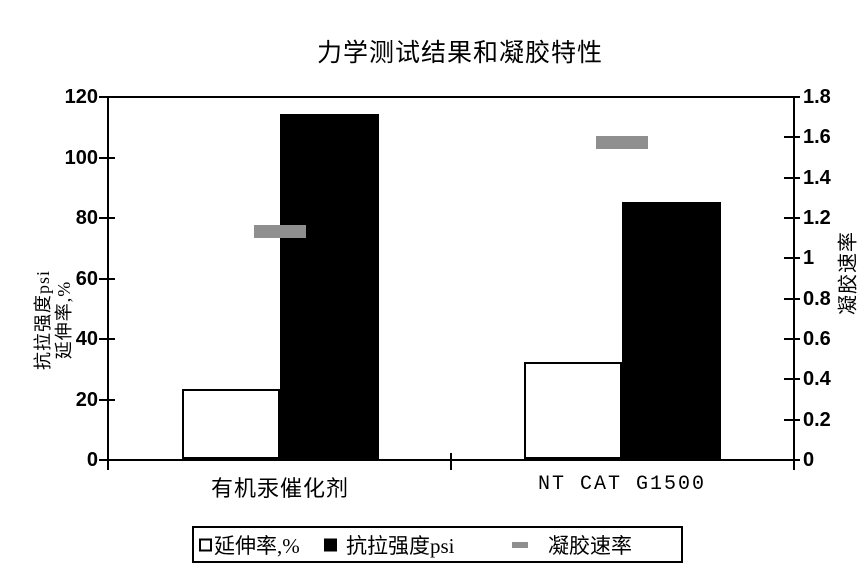  Describe the element at coordinates (205, 544) in the screenshot. I see `white-square-swatch` at that location.